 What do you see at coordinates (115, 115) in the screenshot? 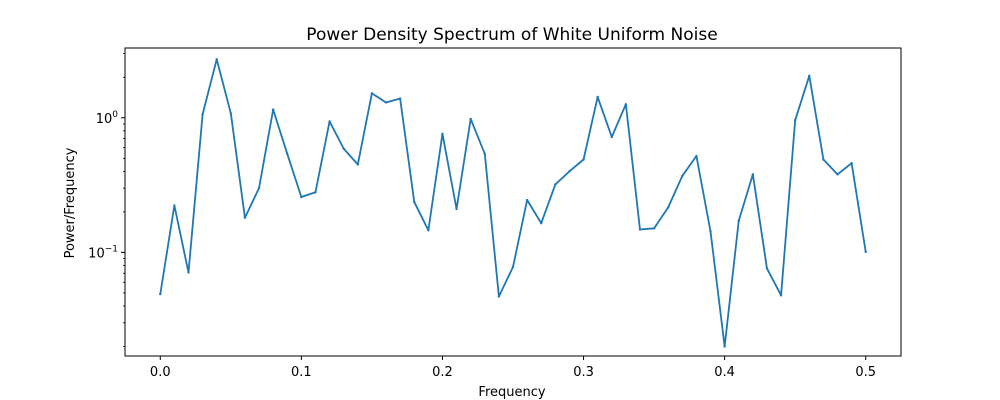
I see `y-tick-label-exponent: 0` at bounding box center [115, 115].